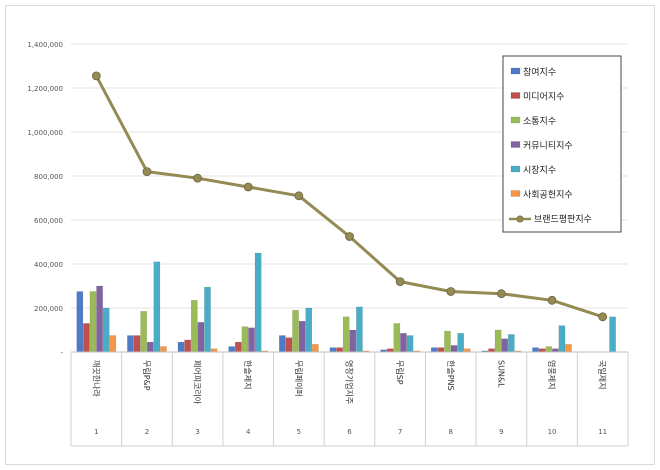 Image resolution: width=660 pixels, height=470 pixels. What do you see at coordinates (548, 146) in the screenshot?
I see `legend-label: 커뮤니티지수` at bounding box center [548, 146].